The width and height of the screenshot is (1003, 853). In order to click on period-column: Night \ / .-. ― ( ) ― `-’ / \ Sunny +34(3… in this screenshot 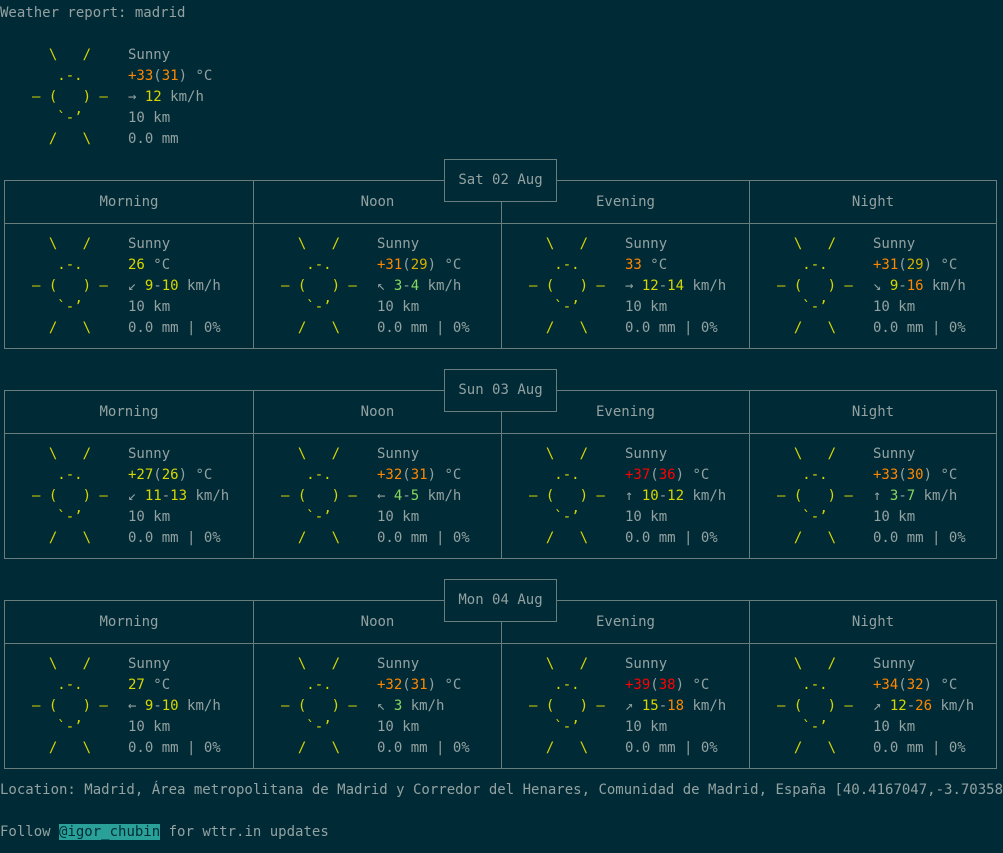, I will do `click(872, 684)`.